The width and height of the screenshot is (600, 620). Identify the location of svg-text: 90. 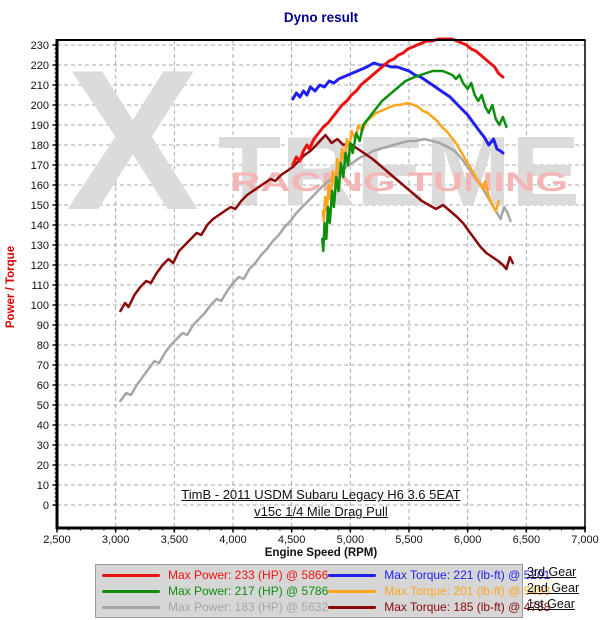
(43, 326).